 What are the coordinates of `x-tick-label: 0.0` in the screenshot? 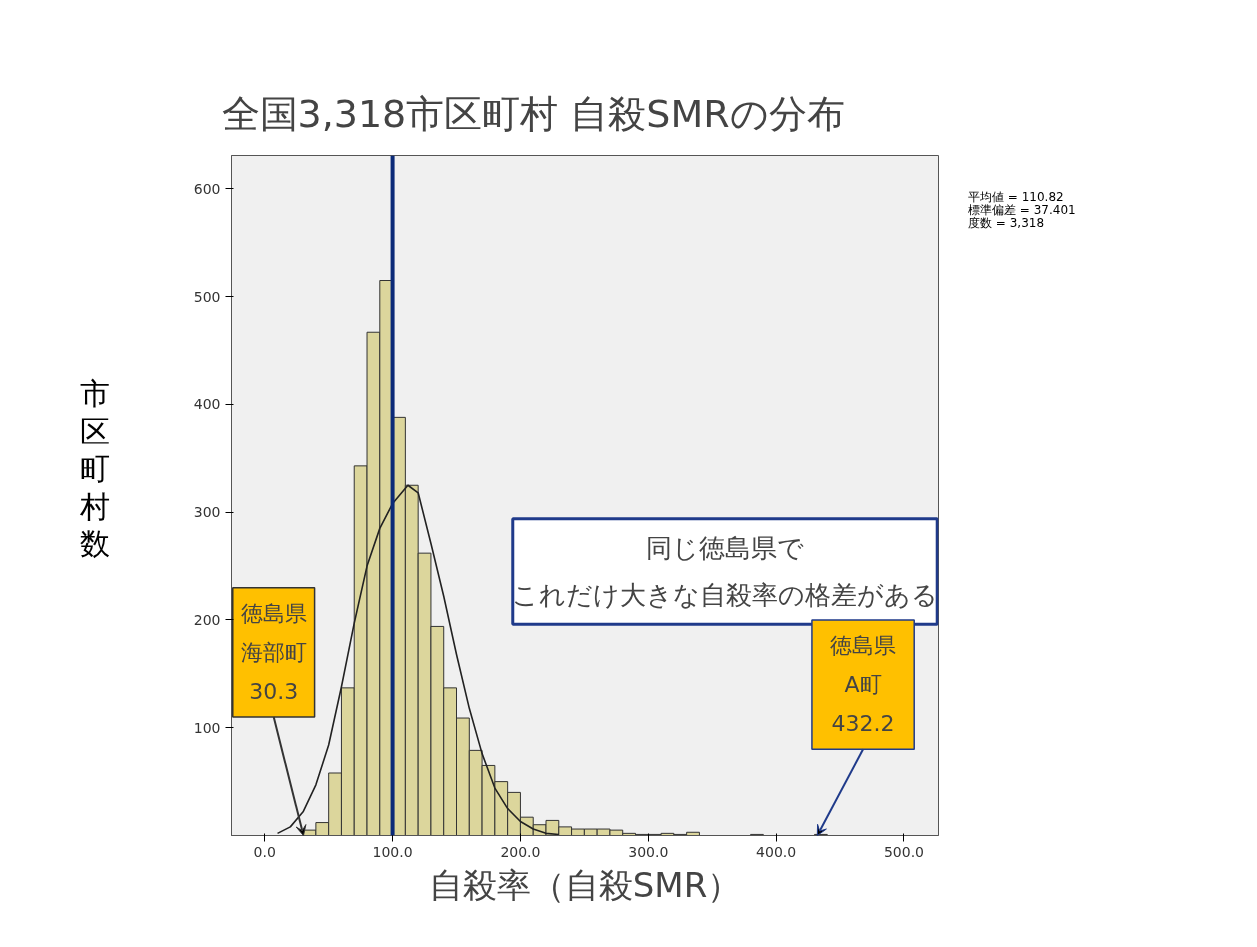 It's located at (264, 851).